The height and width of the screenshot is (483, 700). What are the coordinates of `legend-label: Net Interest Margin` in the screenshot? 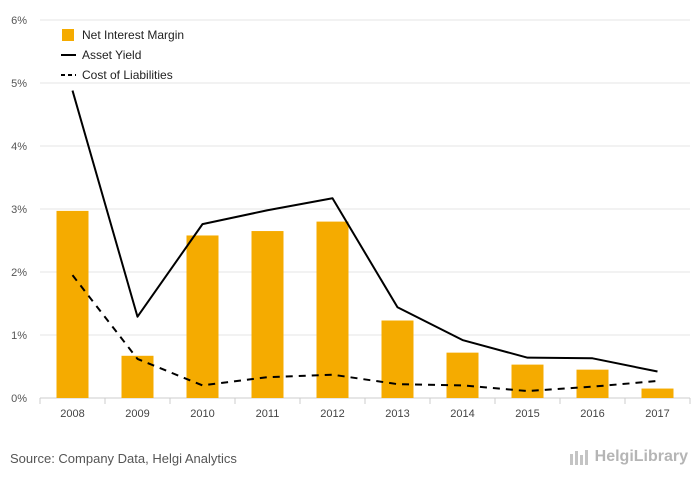 It's located at (133, 35).